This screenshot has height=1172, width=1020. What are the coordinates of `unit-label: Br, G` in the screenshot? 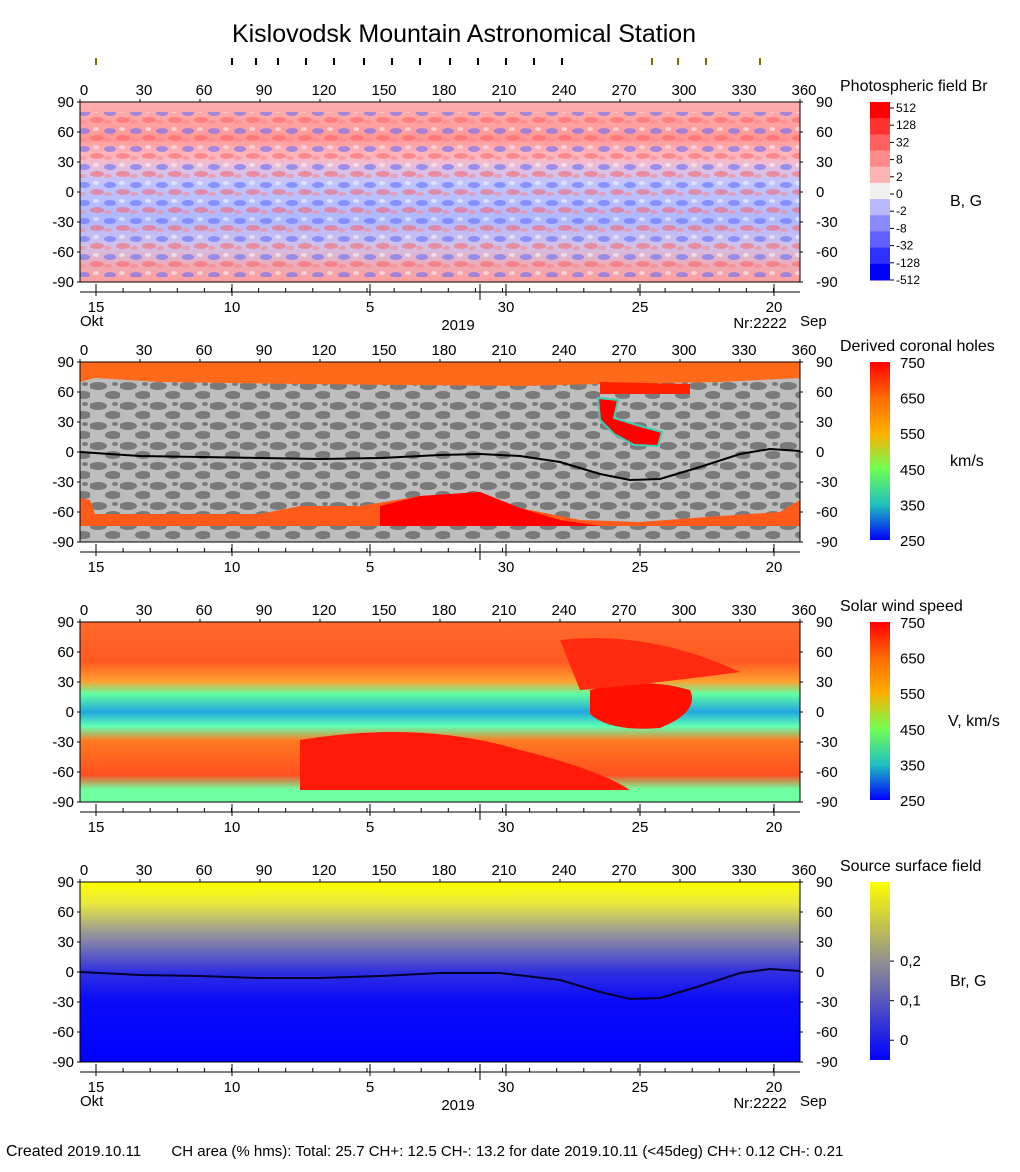 It's located at (968, 981).